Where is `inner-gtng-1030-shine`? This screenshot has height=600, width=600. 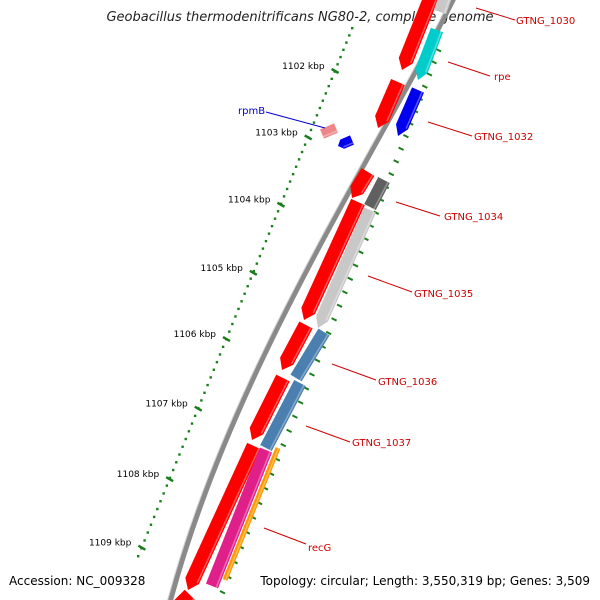 inner-gtng-1030-shine is located at coordinates (446, 7).